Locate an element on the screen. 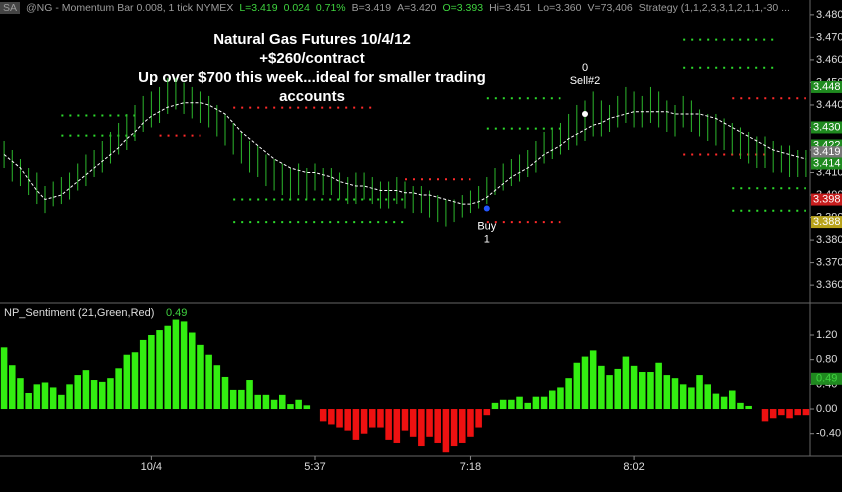 This screenshot has width=842, height=492. indicator-value: 0.49 is located at coordinates (176, 313).